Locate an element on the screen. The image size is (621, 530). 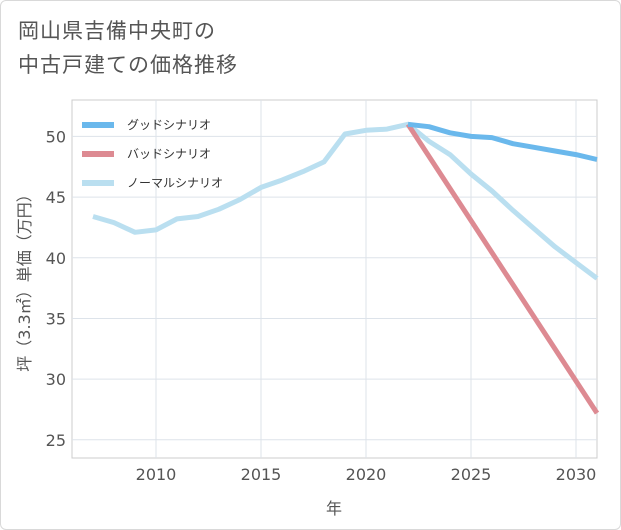
x-axis-label: 年 is located at coordinates (334, 508).